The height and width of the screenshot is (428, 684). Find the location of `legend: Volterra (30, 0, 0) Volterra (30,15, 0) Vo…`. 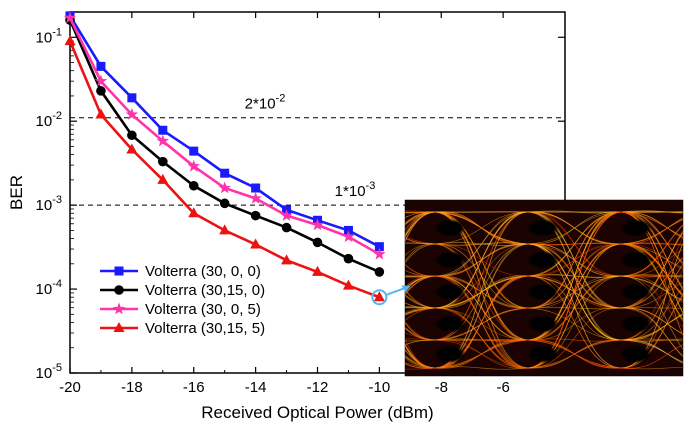

legend: Volterra (30, 0, 0) Volterra (30,15, 0) Vo… is located at coordinates (182, 300).